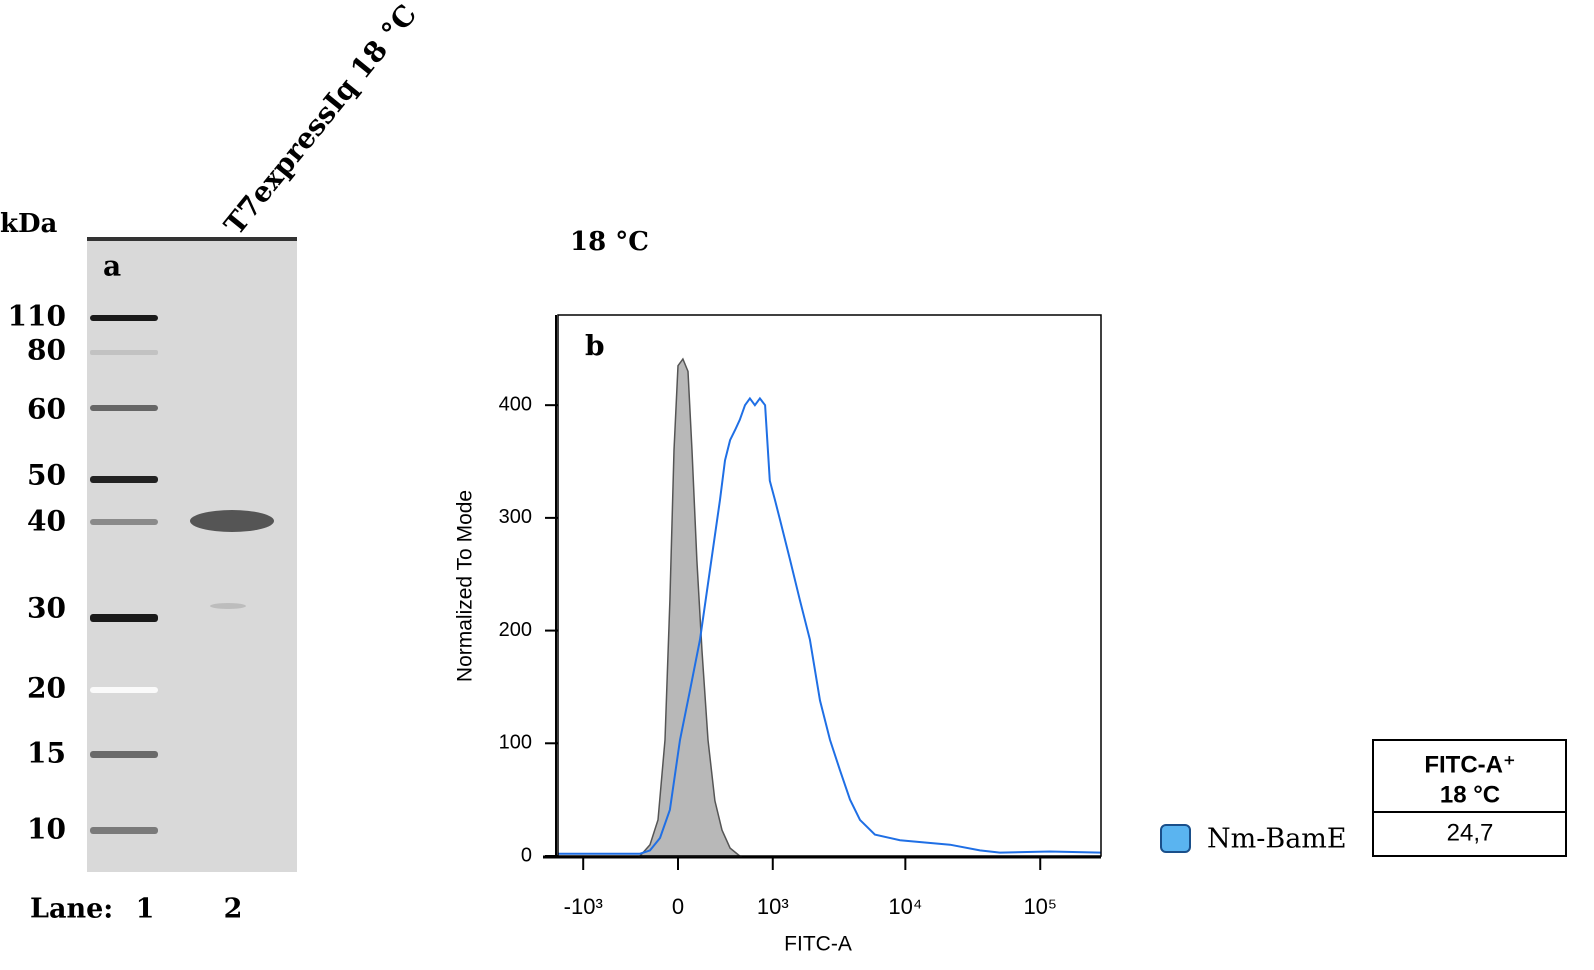 Image resolution: width=1594 pixels, height=970 pixels. Describe the element at coordinates (29, 224) in the screenshot. I see `unit-label: kDa` at that location.